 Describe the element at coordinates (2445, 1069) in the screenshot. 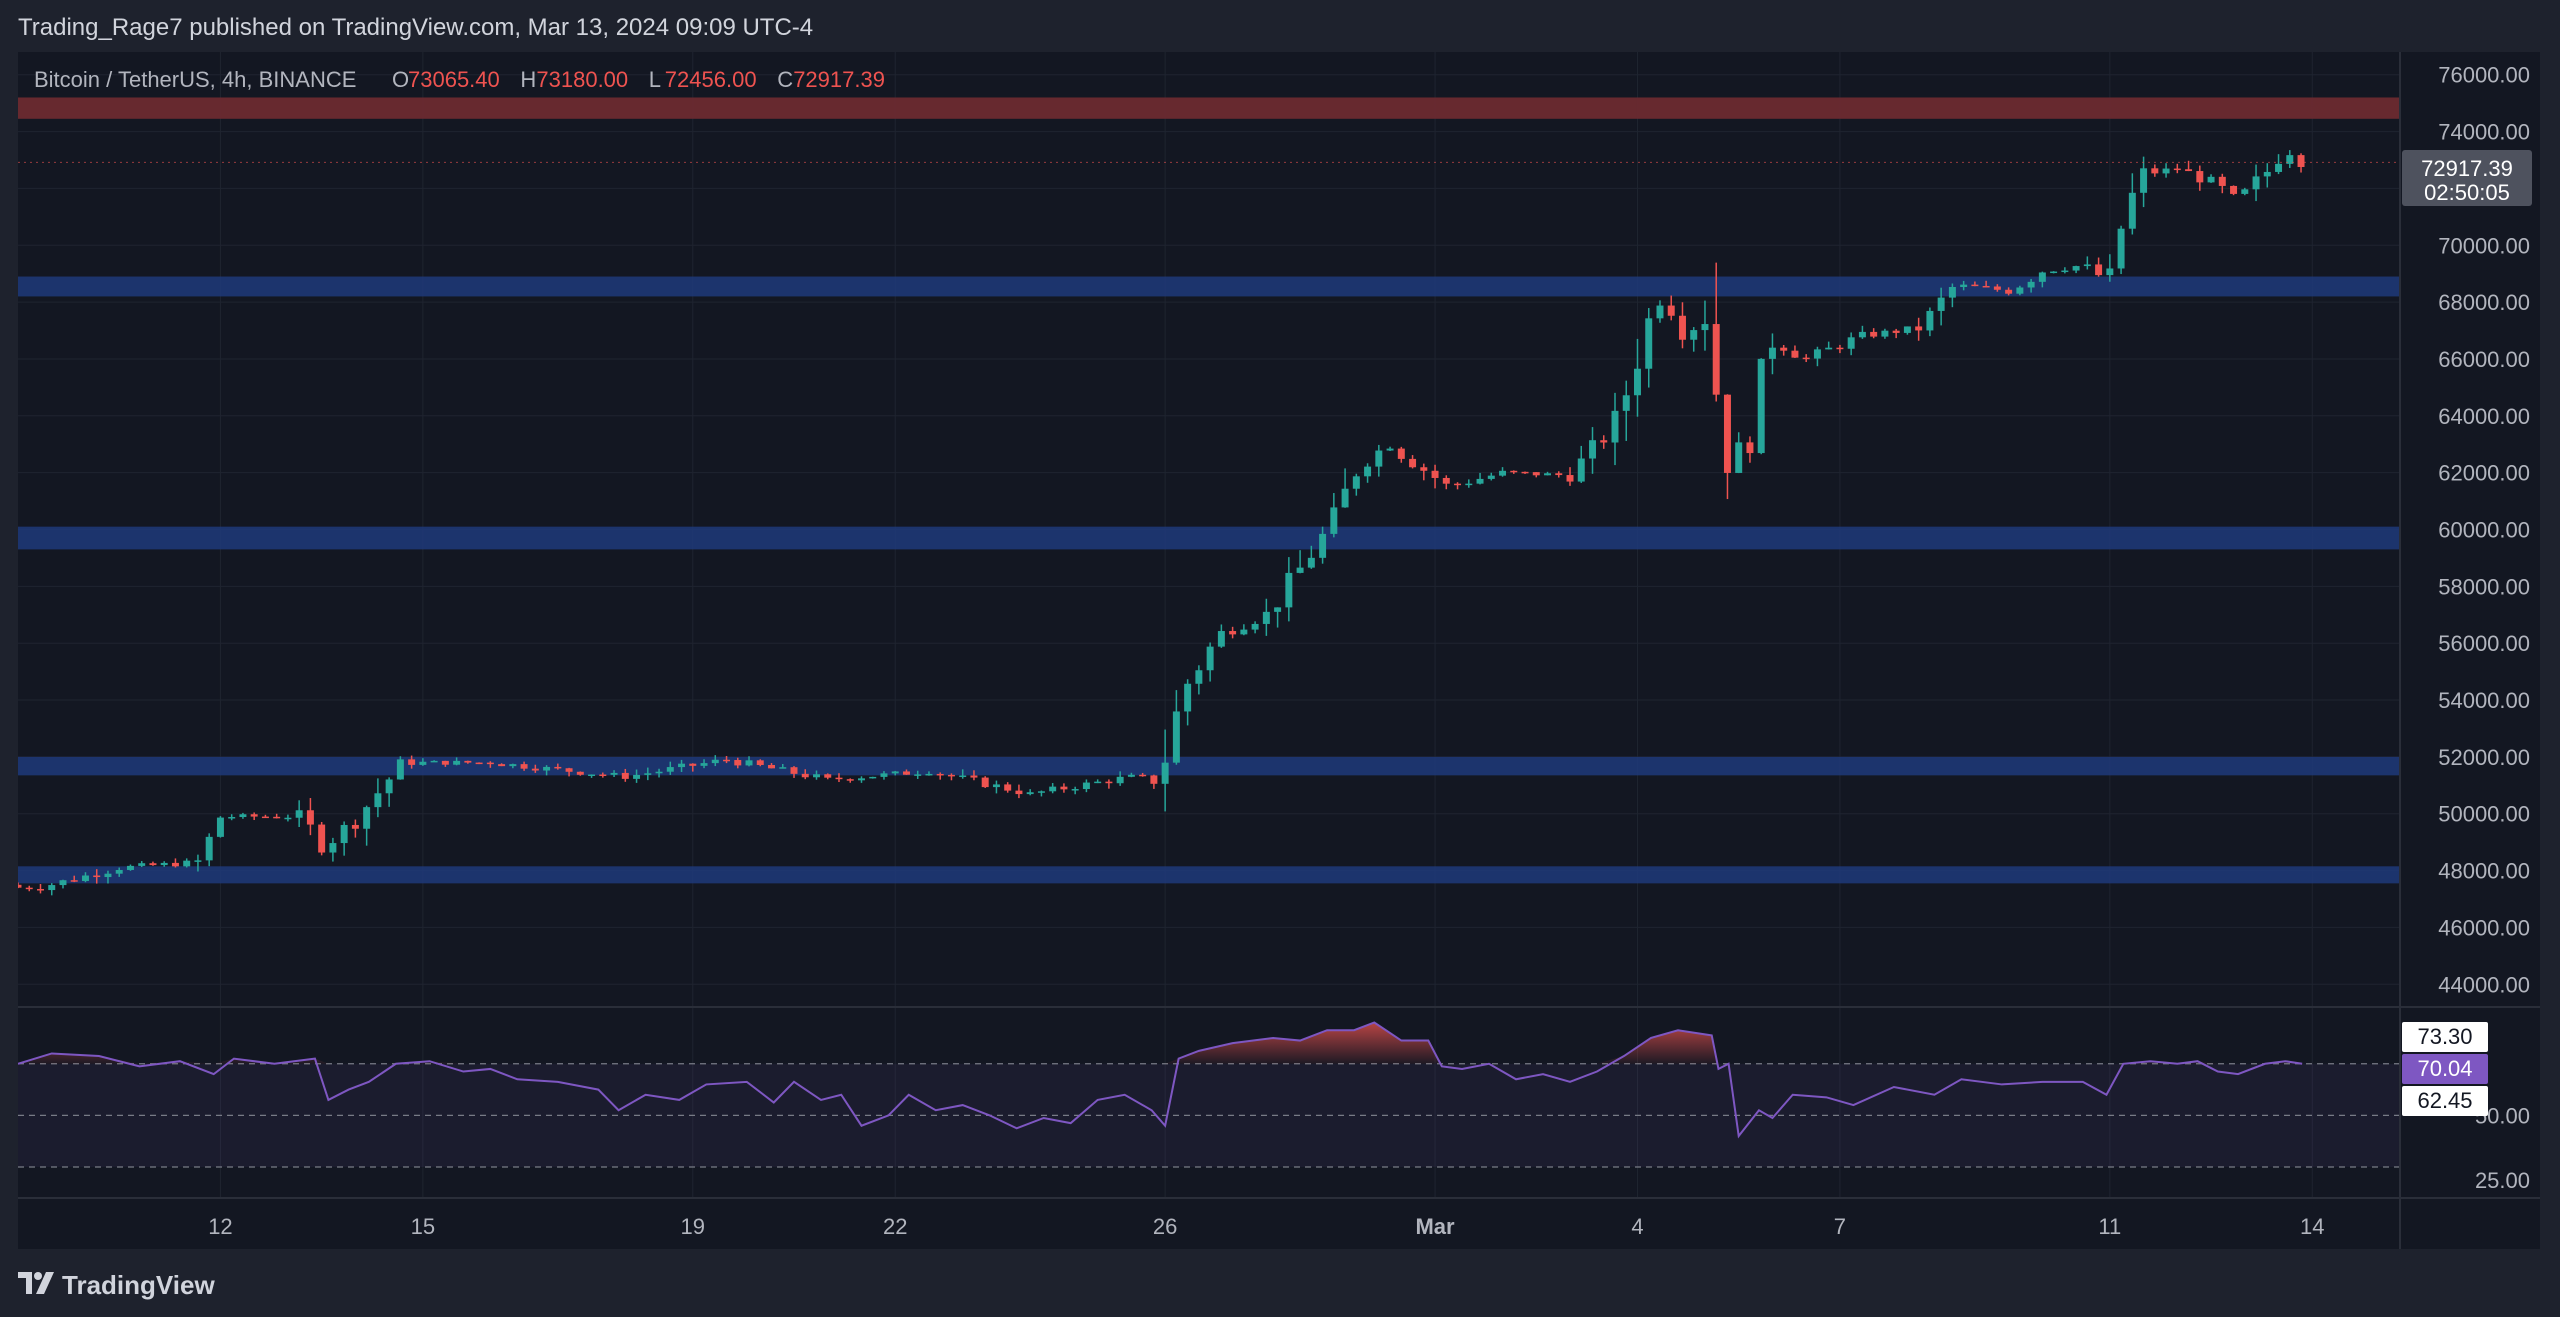

I see `rsi-value-tag` at that location.